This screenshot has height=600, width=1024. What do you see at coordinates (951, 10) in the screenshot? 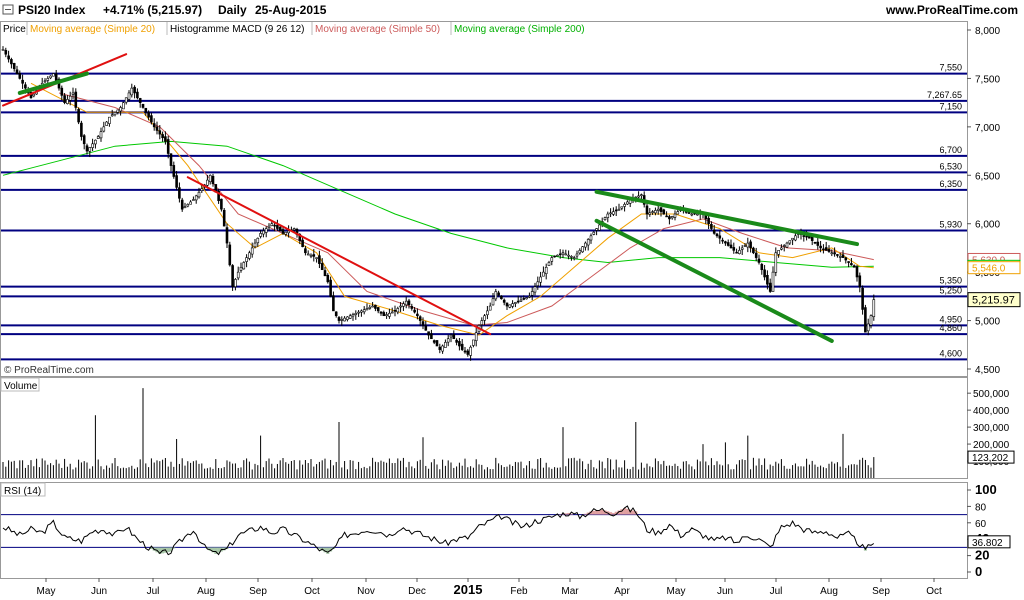
I see `site-label: www.ProRealTime.com` at bounding box center [951, 10].